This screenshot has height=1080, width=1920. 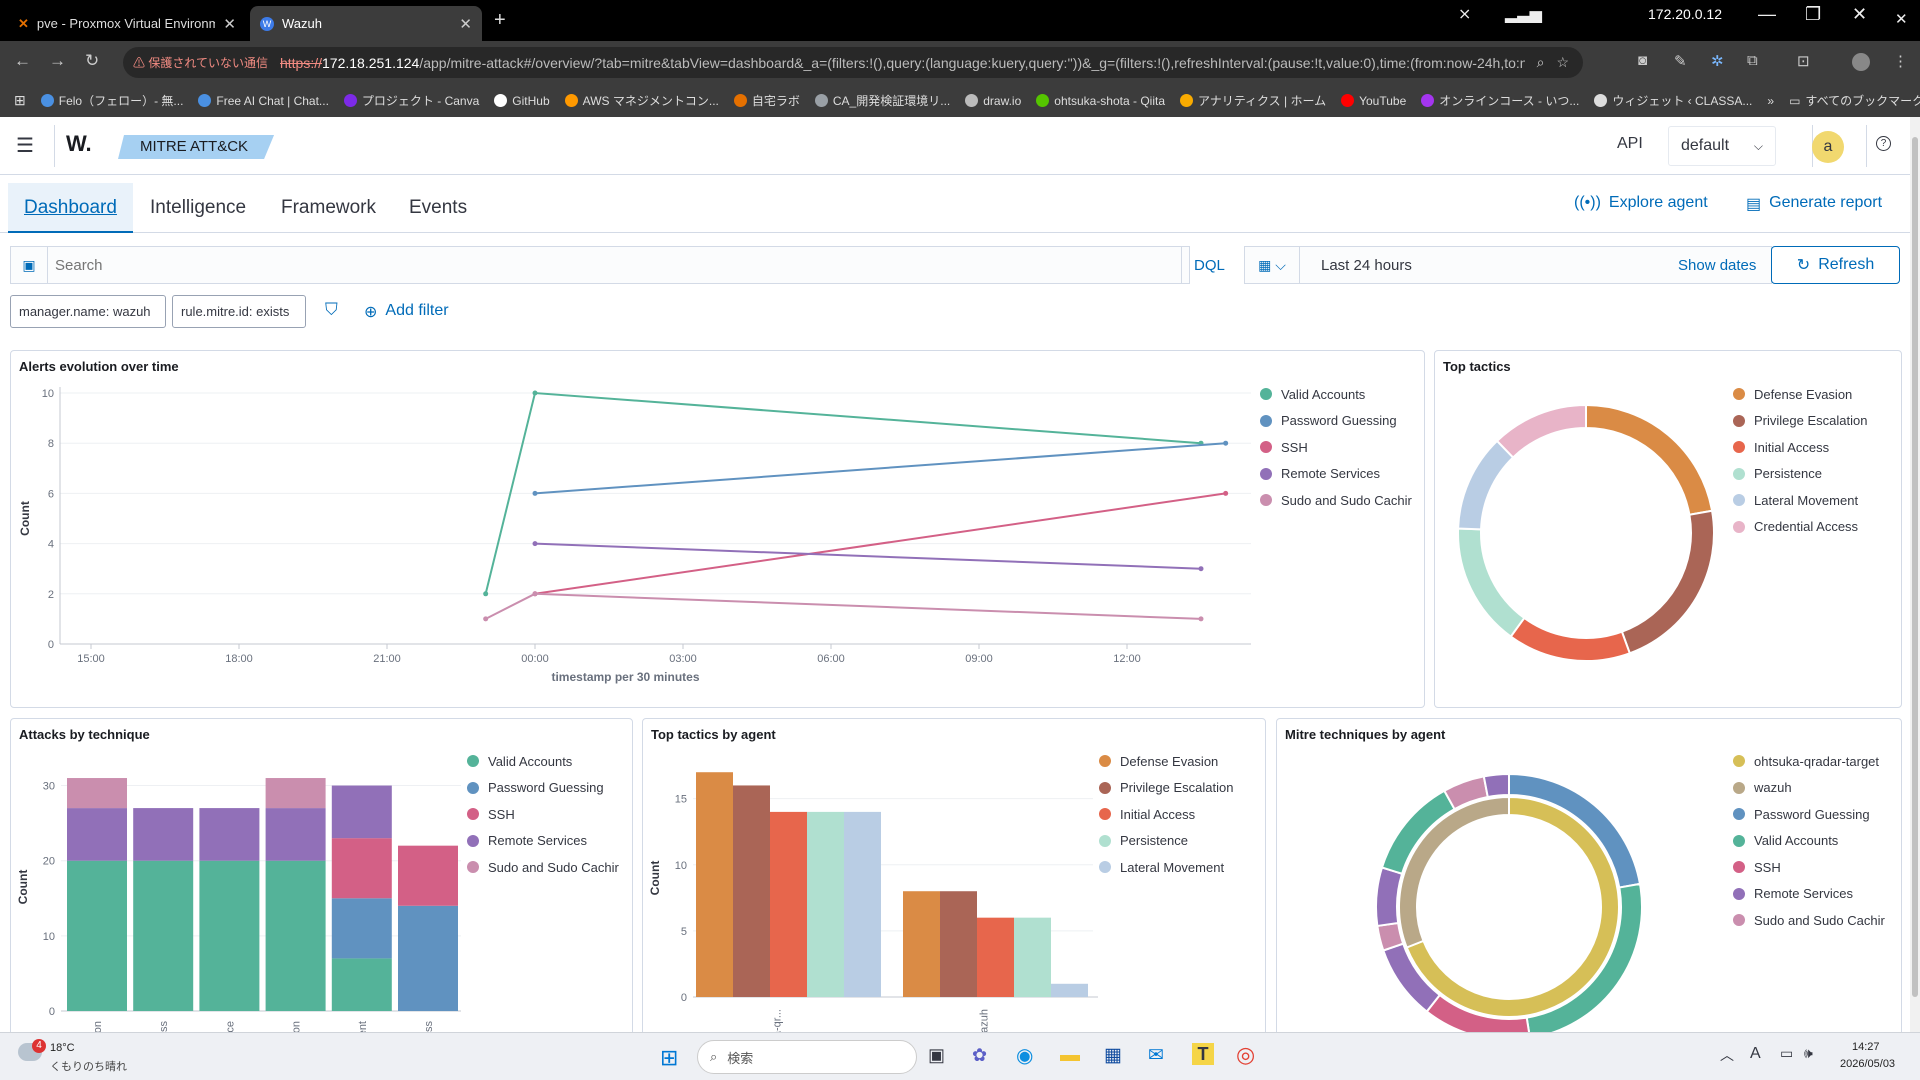 I want to click on bookmarks-more: », so click(x=1771, y=100).